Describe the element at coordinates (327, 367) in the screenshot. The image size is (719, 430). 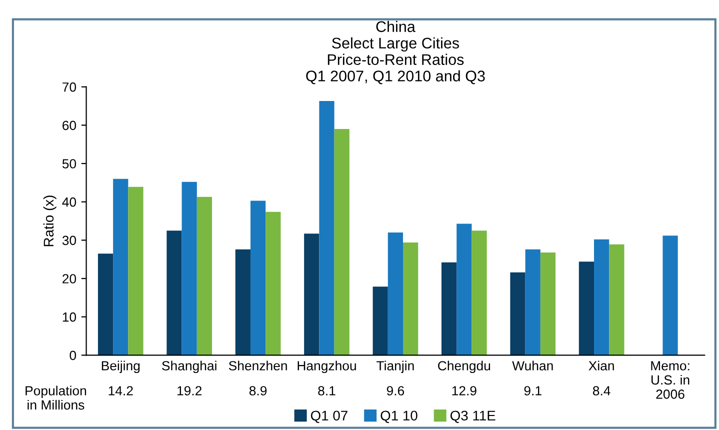
I see `x-tick-label: Hangzhou` at that location.